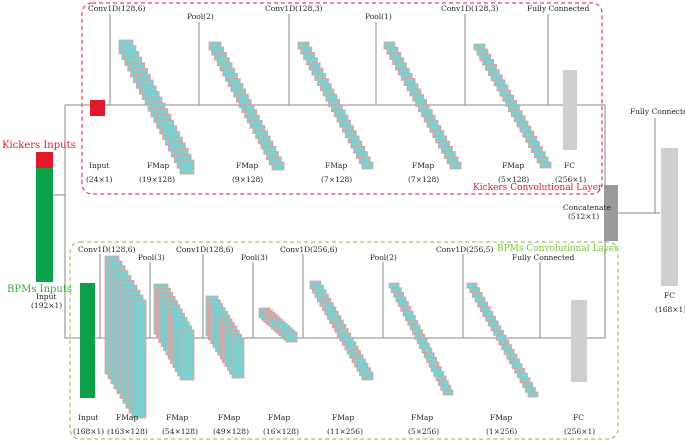 This screenshot has height=442, width=685. I want to click on bpms-layer-label: BPMs Convolutional Layer, so click(558, 249).